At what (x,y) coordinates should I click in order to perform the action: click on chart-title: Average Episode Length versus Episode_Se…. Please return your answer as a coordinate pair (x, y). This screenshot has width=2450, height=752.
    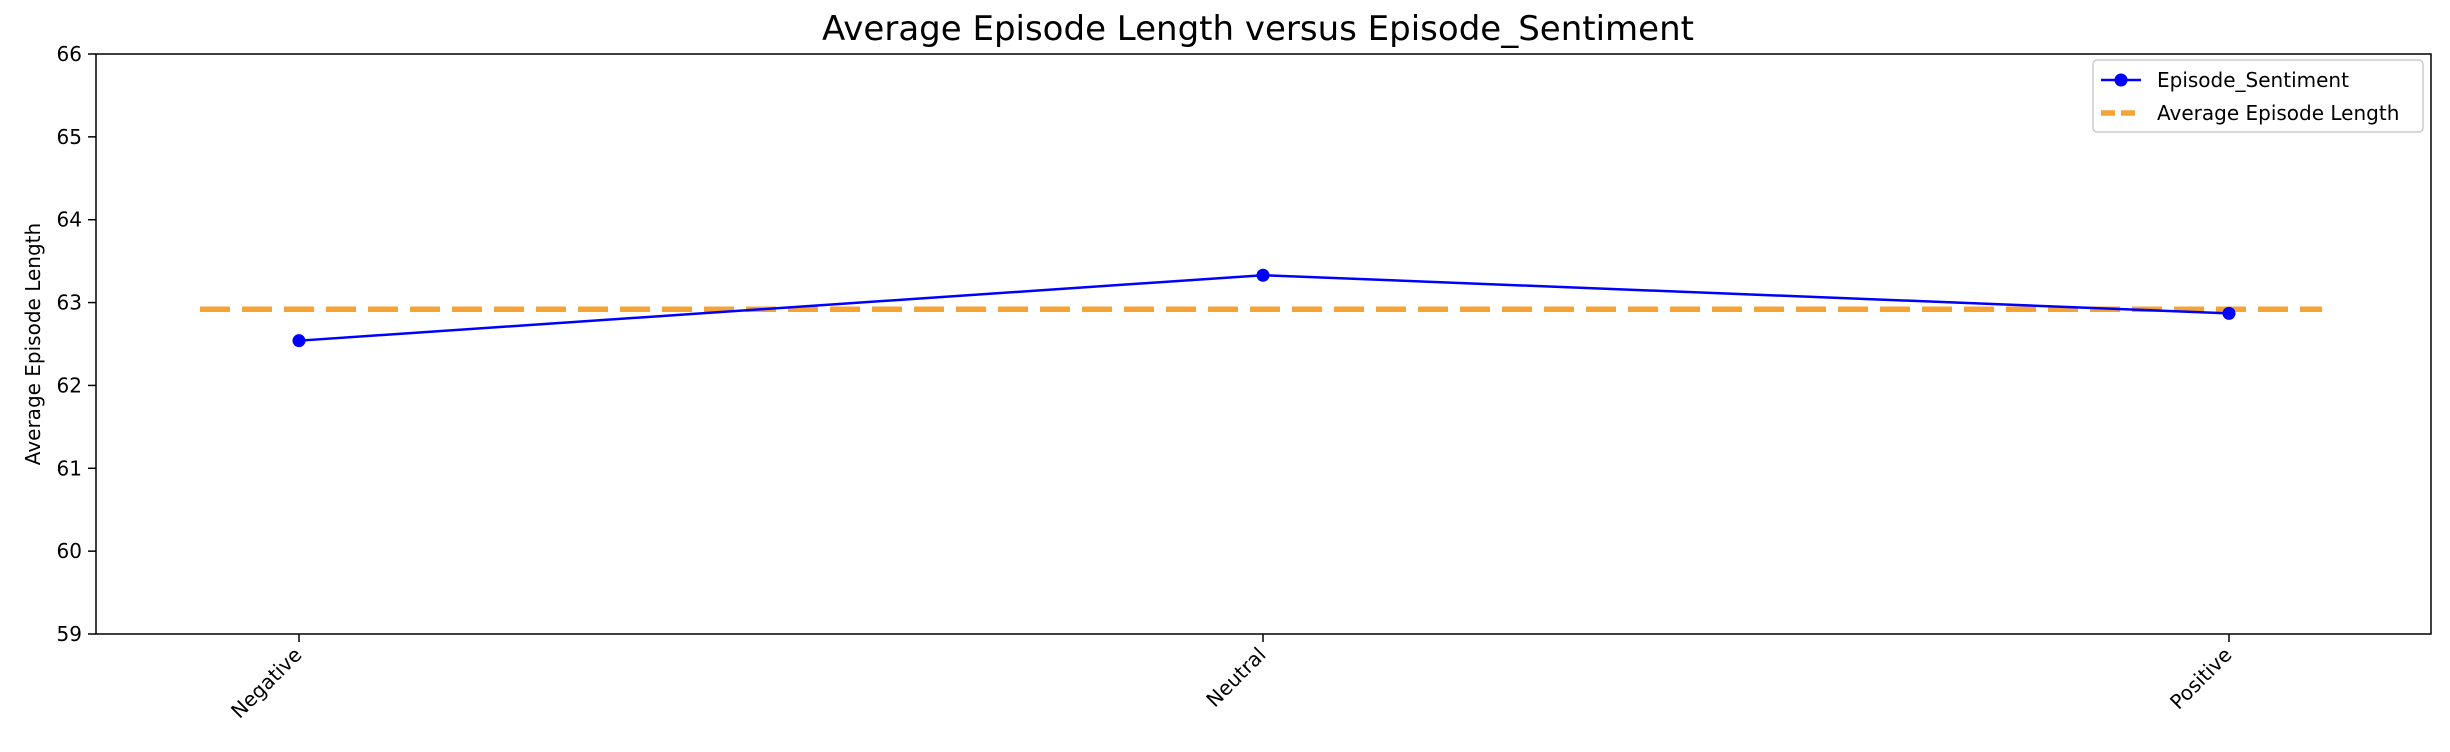
    Looking at the image, I should click on (1258, 29).